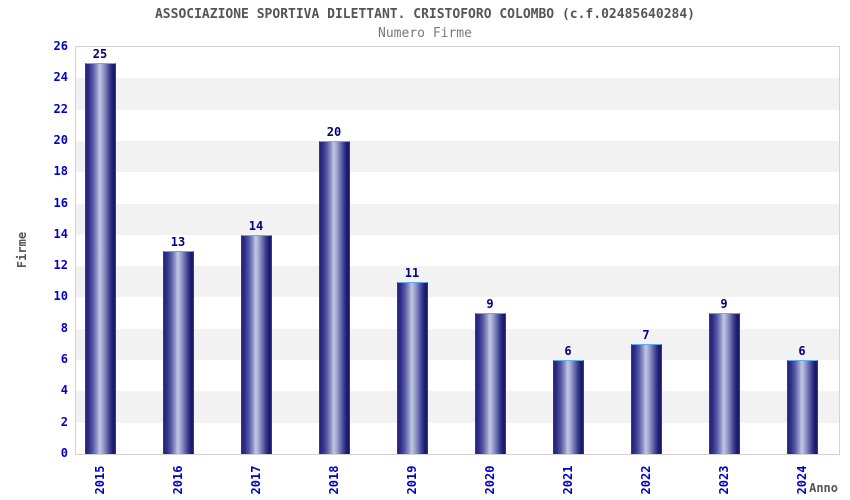 This screenshot has width=850, height=500. Describe the element at coordinates (256, 344) in the screenshot. I see `bar-2017` at that location.